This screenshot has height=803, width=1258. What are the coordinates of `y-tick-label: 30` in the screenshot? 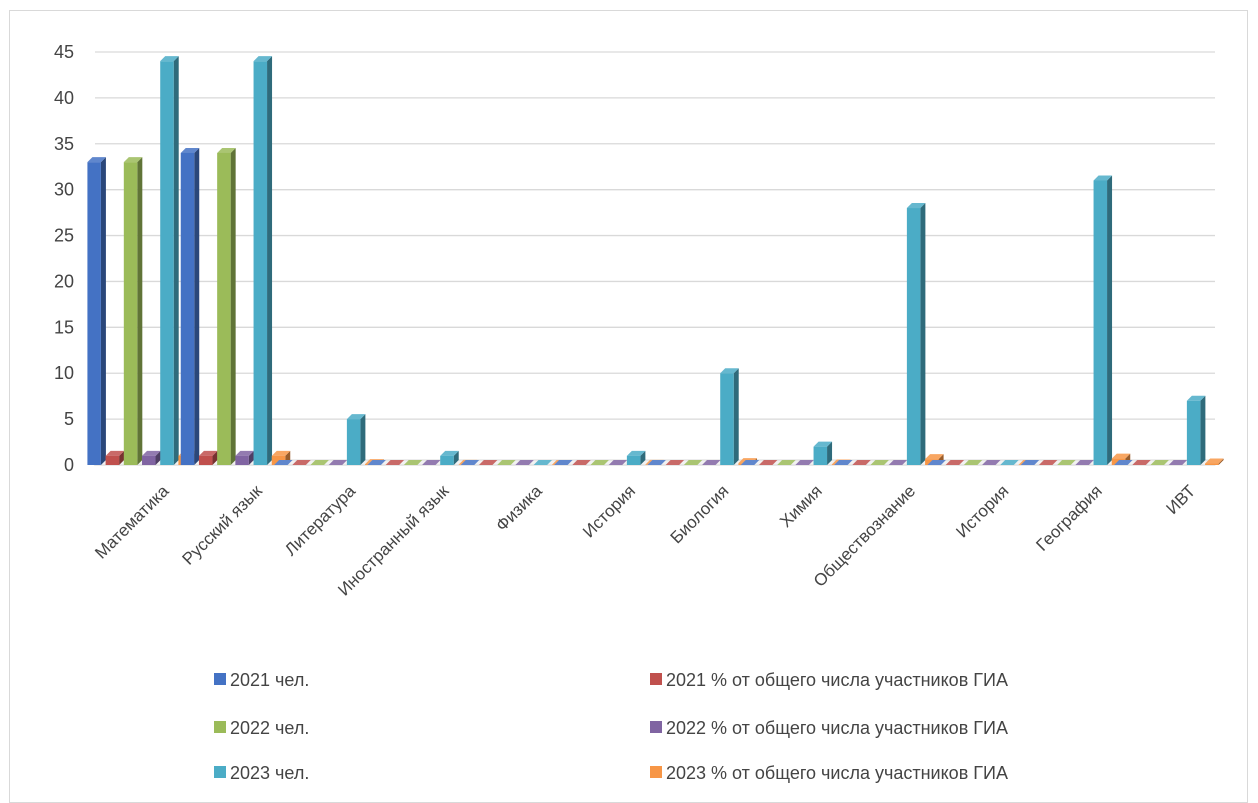 It's located at (64, 190).